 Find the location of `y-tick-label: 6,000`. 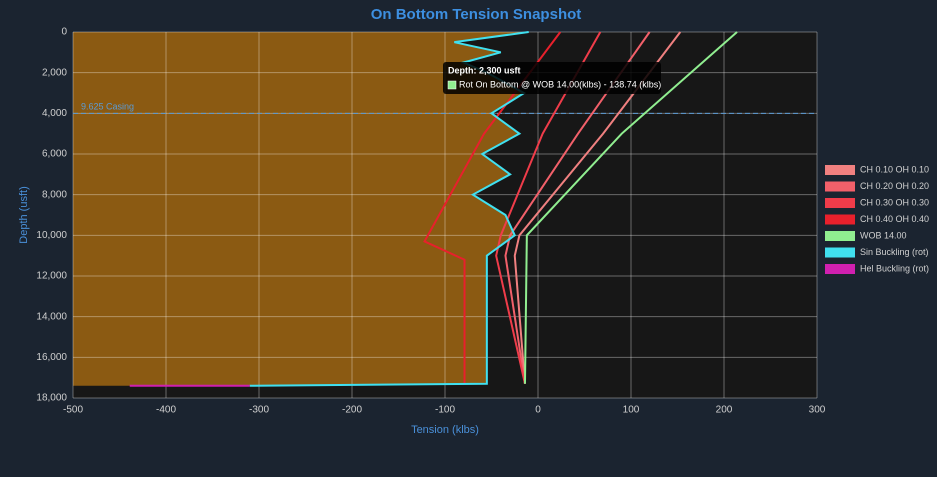

y-tick-label: 6,000 is located at coordinates (54, 154).